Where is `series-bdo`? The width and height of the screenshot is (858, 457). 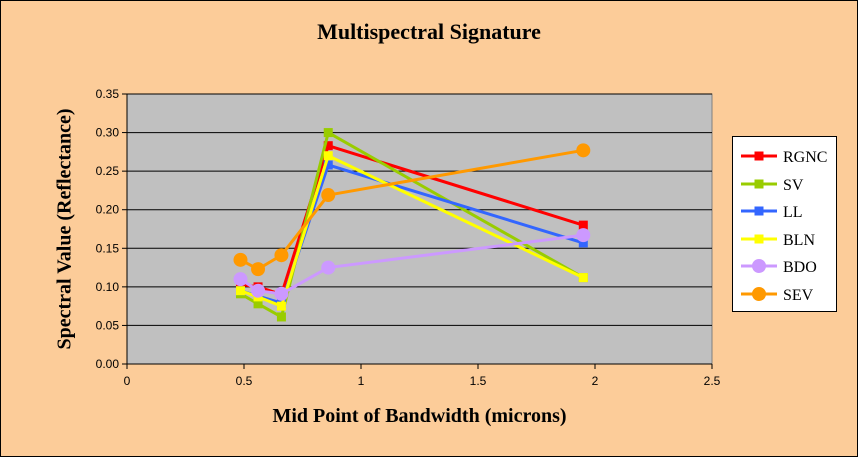 series-bdo is located at coordinates (412, 264).